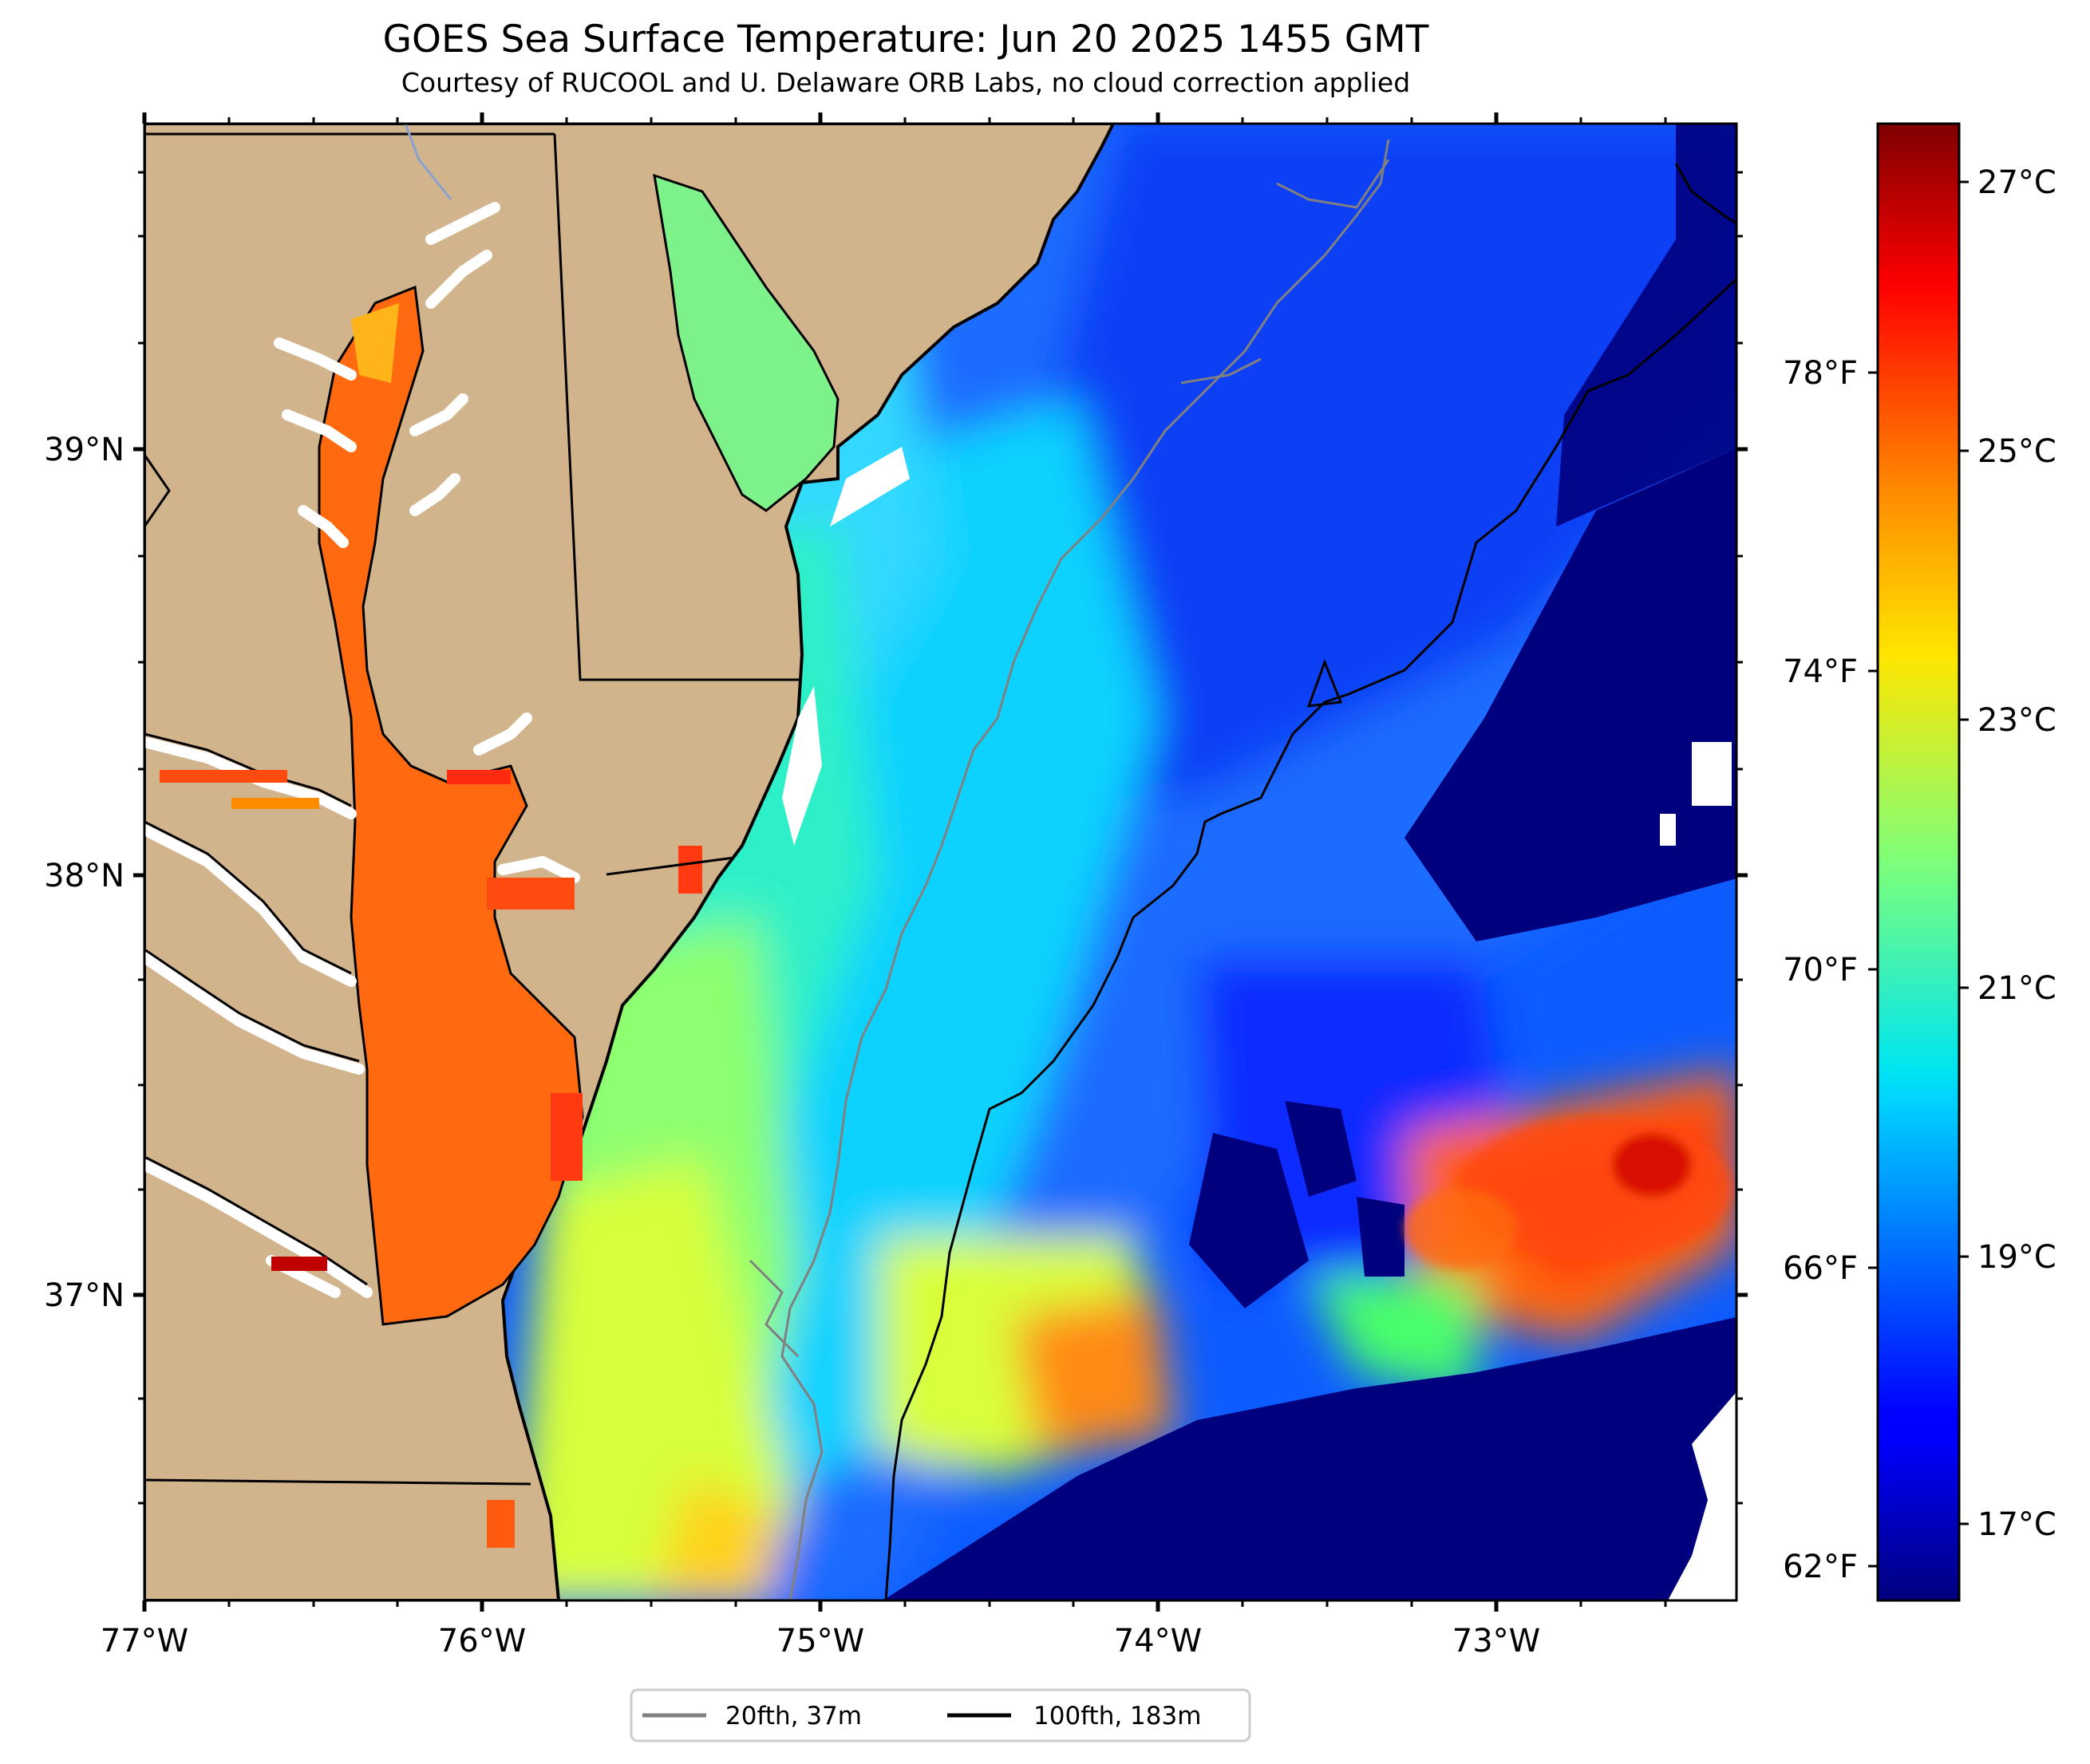 The image size is (2090, 1764). Describe the element at coordinates (746, 342) in the screenshot. I see `delaware-bay` at that location.